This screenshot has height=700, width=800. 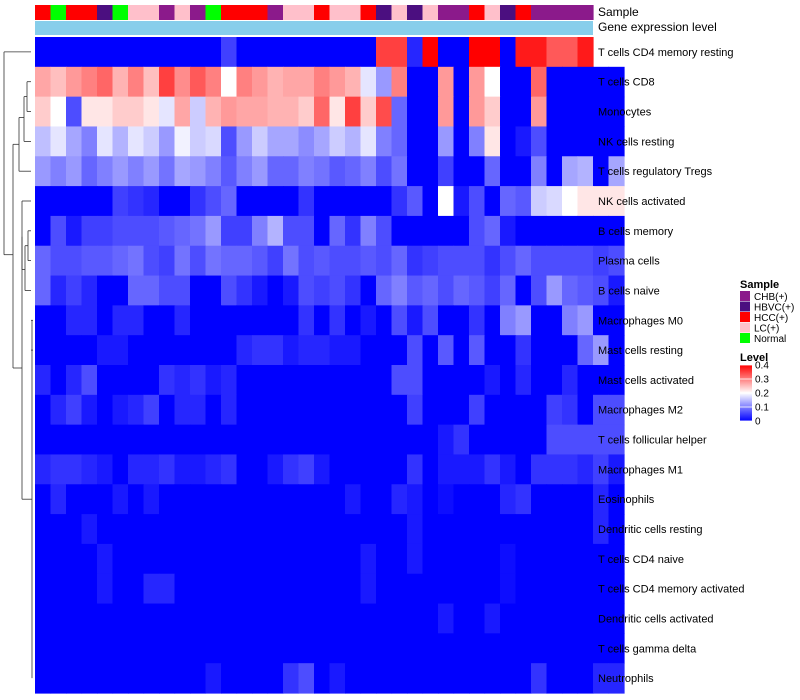 What do you see at coordinates (626, 83) in the screenshot?
I see `row-label: T cells CD8` at bounding box center [626, 83].